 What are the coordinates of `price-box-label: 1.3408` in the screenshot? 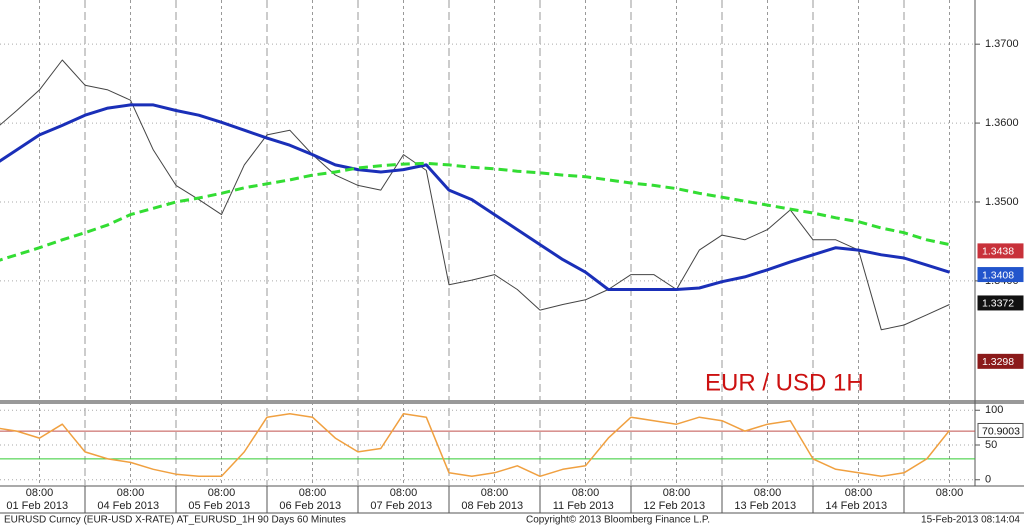 It's located at (998, 275).